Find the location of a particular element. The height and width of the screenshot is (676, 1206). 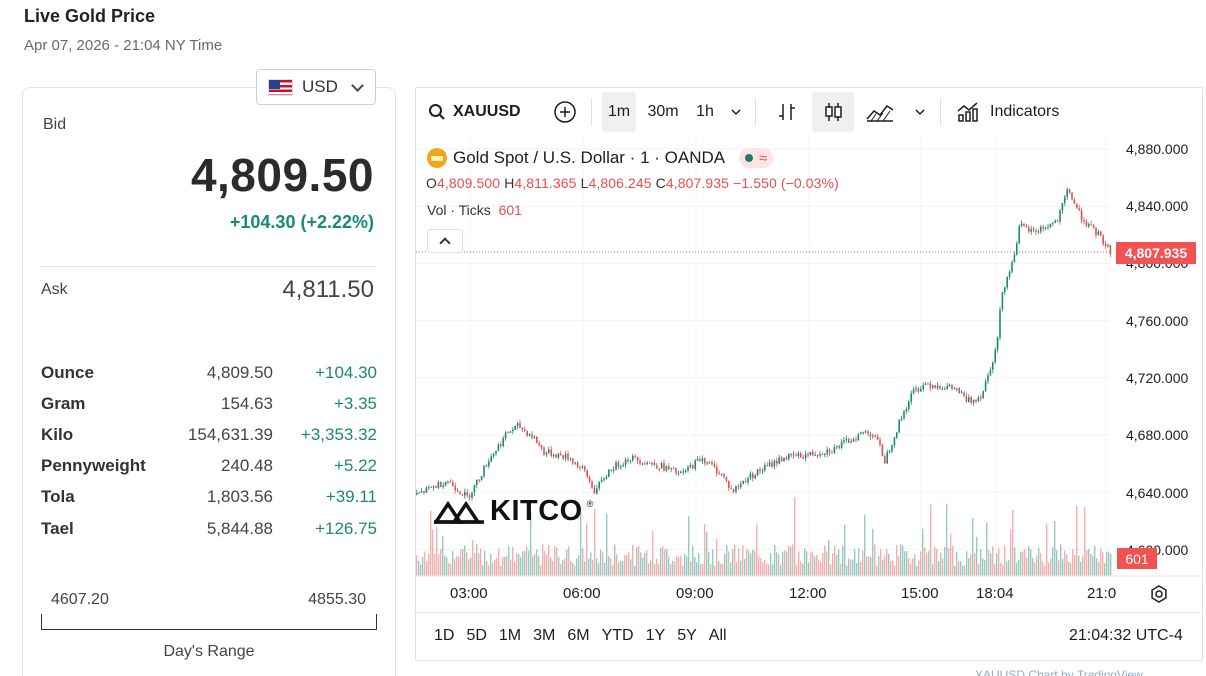

interval-1h-button: 1h is located at coordinates (705, 111).